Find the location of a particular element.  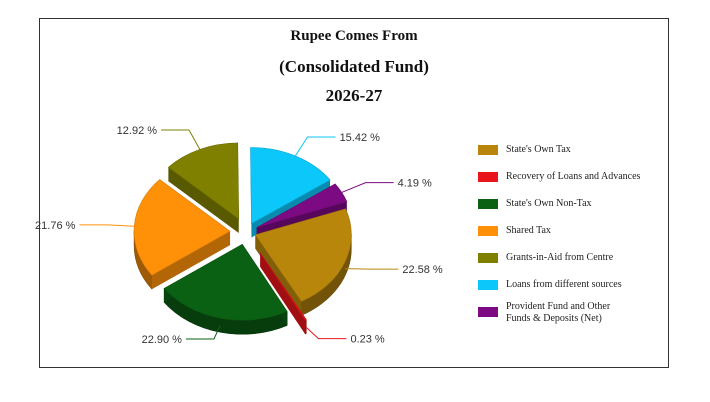

legend-label: State's Own Tax is located at coordinates (538, 149).